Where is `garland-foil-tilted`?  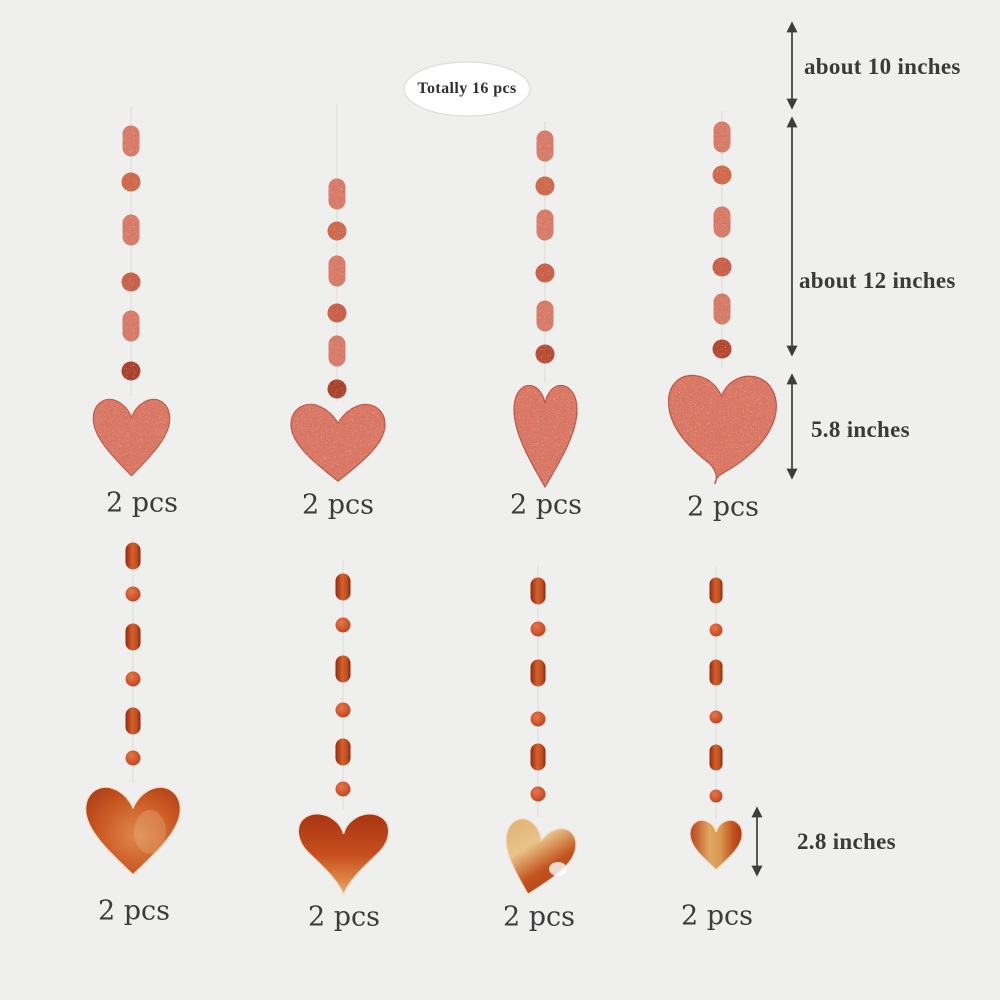 garland-foil-tilted is located at coordinates (541, 736).